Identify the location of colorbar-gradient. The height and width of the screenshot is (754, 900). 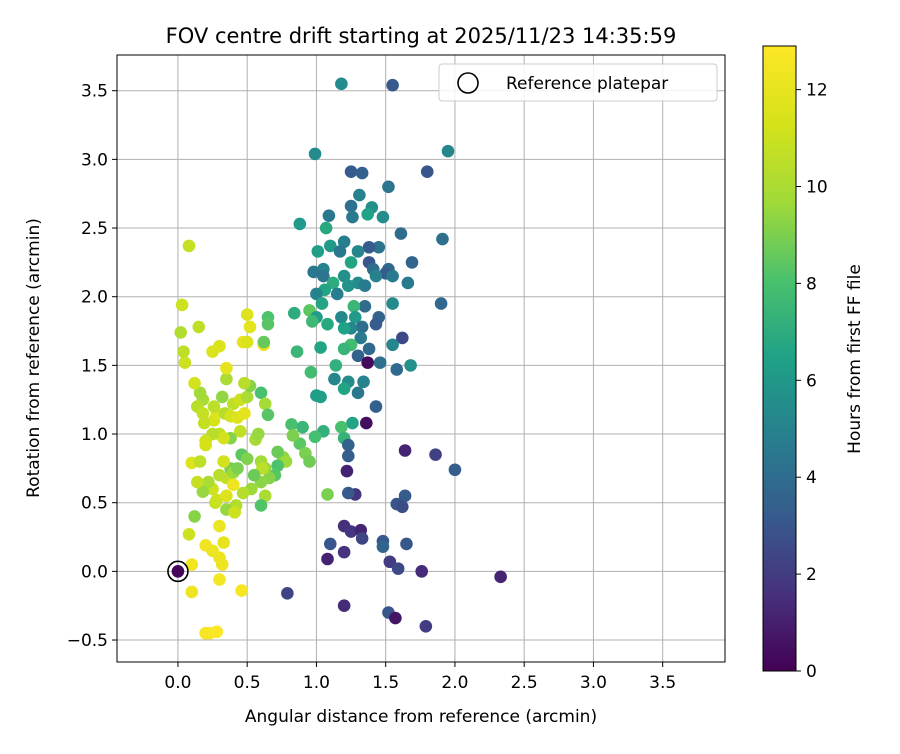
(779, 358).